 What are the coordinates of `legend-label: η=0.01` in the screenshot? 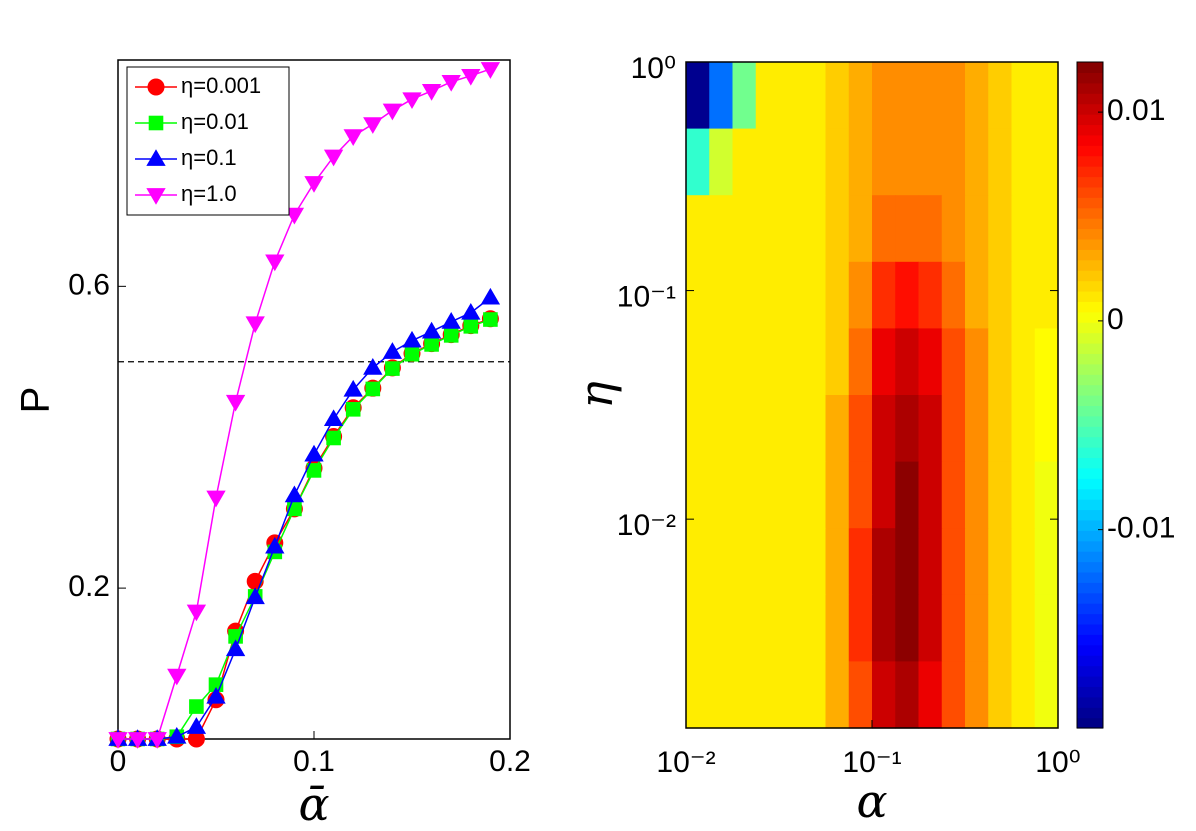 It's located at (215, 121).